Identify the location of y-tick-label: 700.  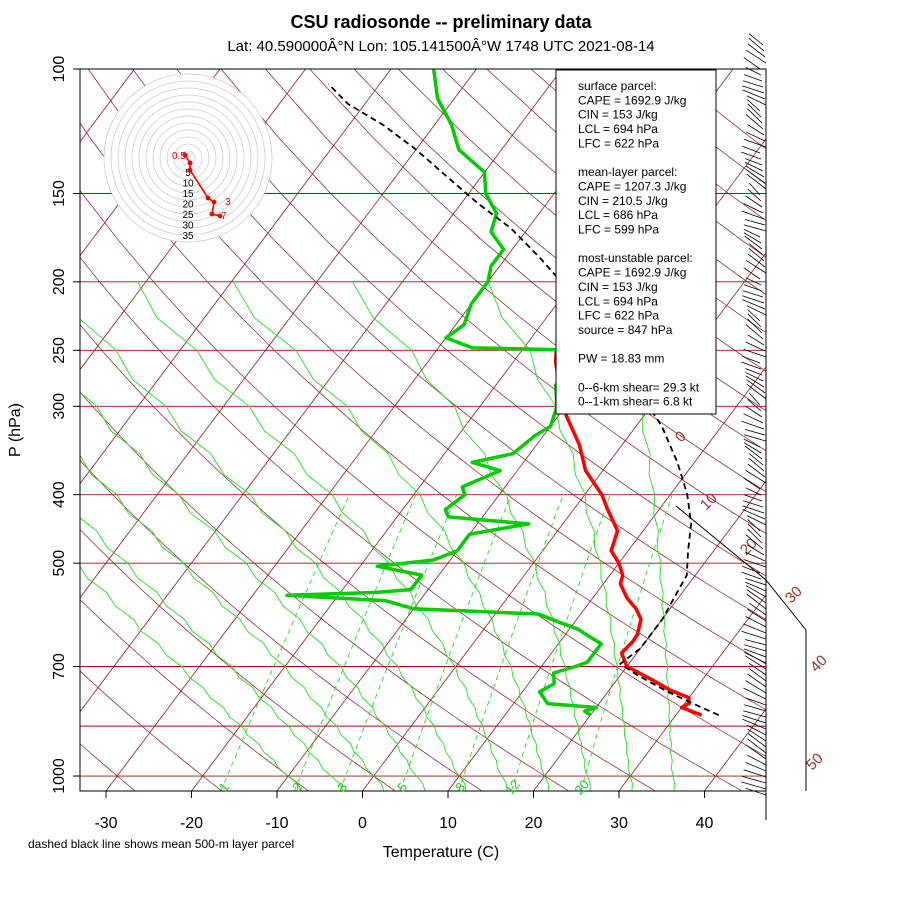
(59, 666).